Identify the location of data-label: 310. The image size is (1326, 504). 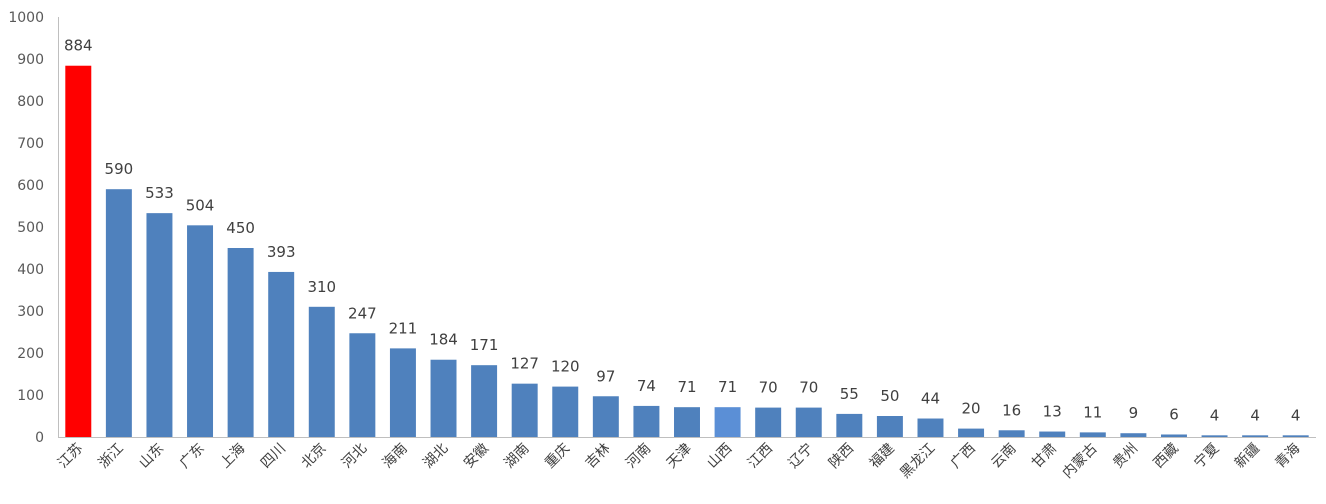
(321, 287).